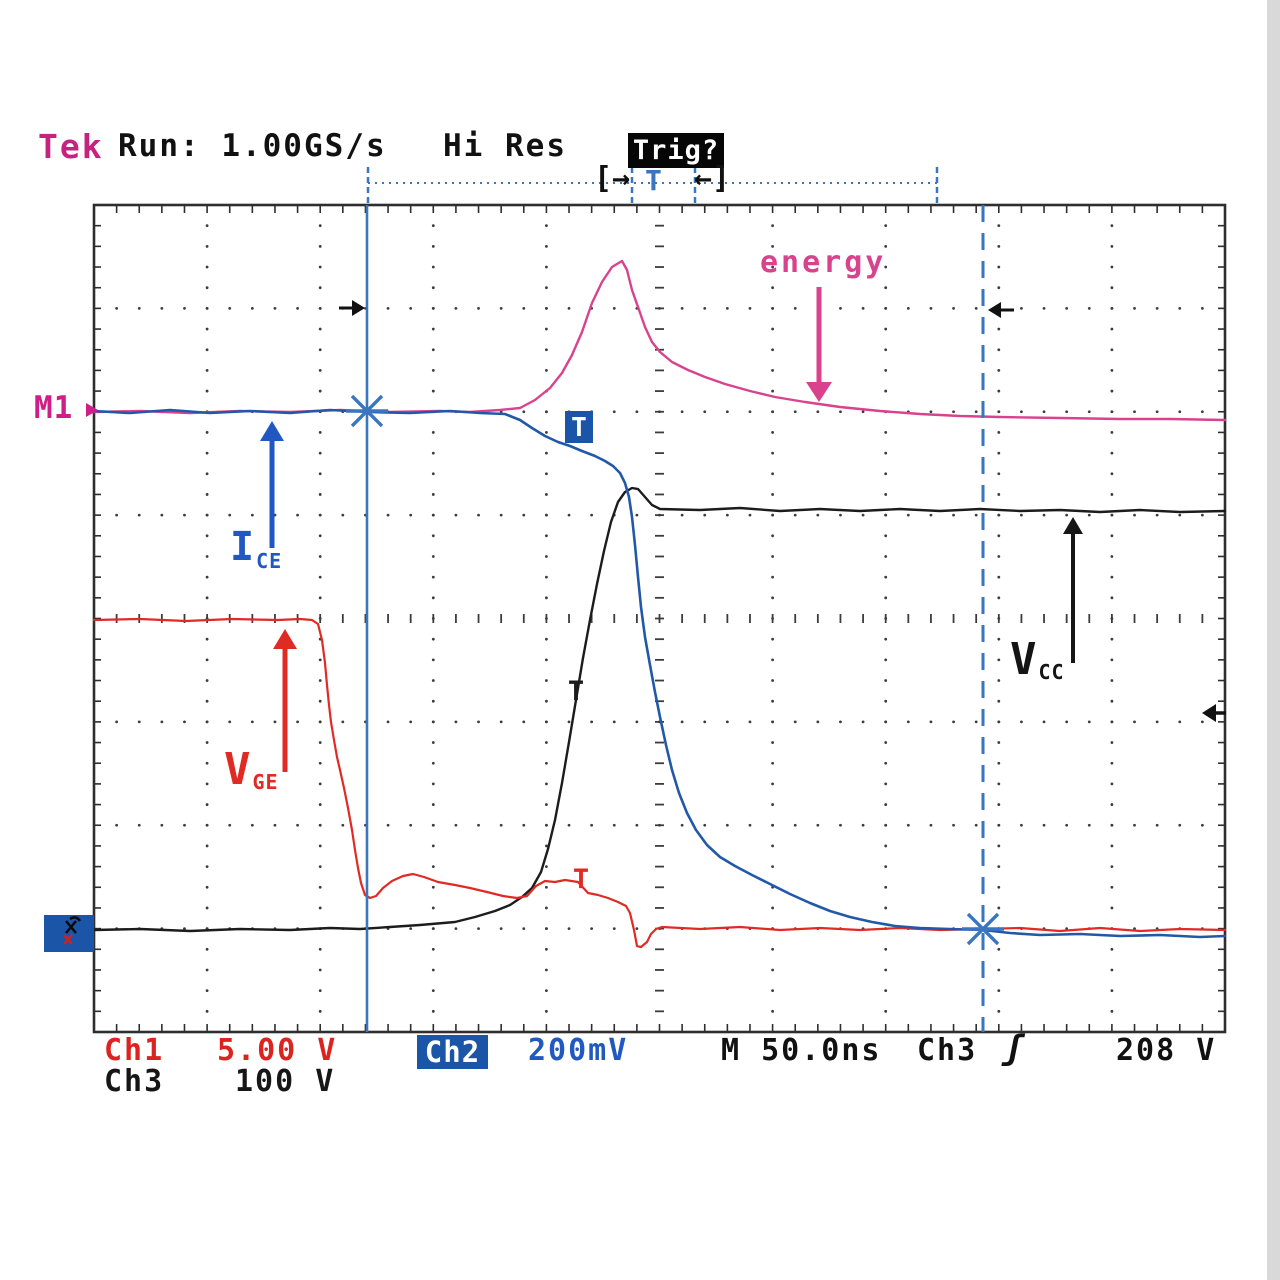 This screenshot has height=1280, width=1280. Describe the element at coordinates (1013, 1048) in the screenshot. I see `trigger-slope-icon: ʃ` at that location.